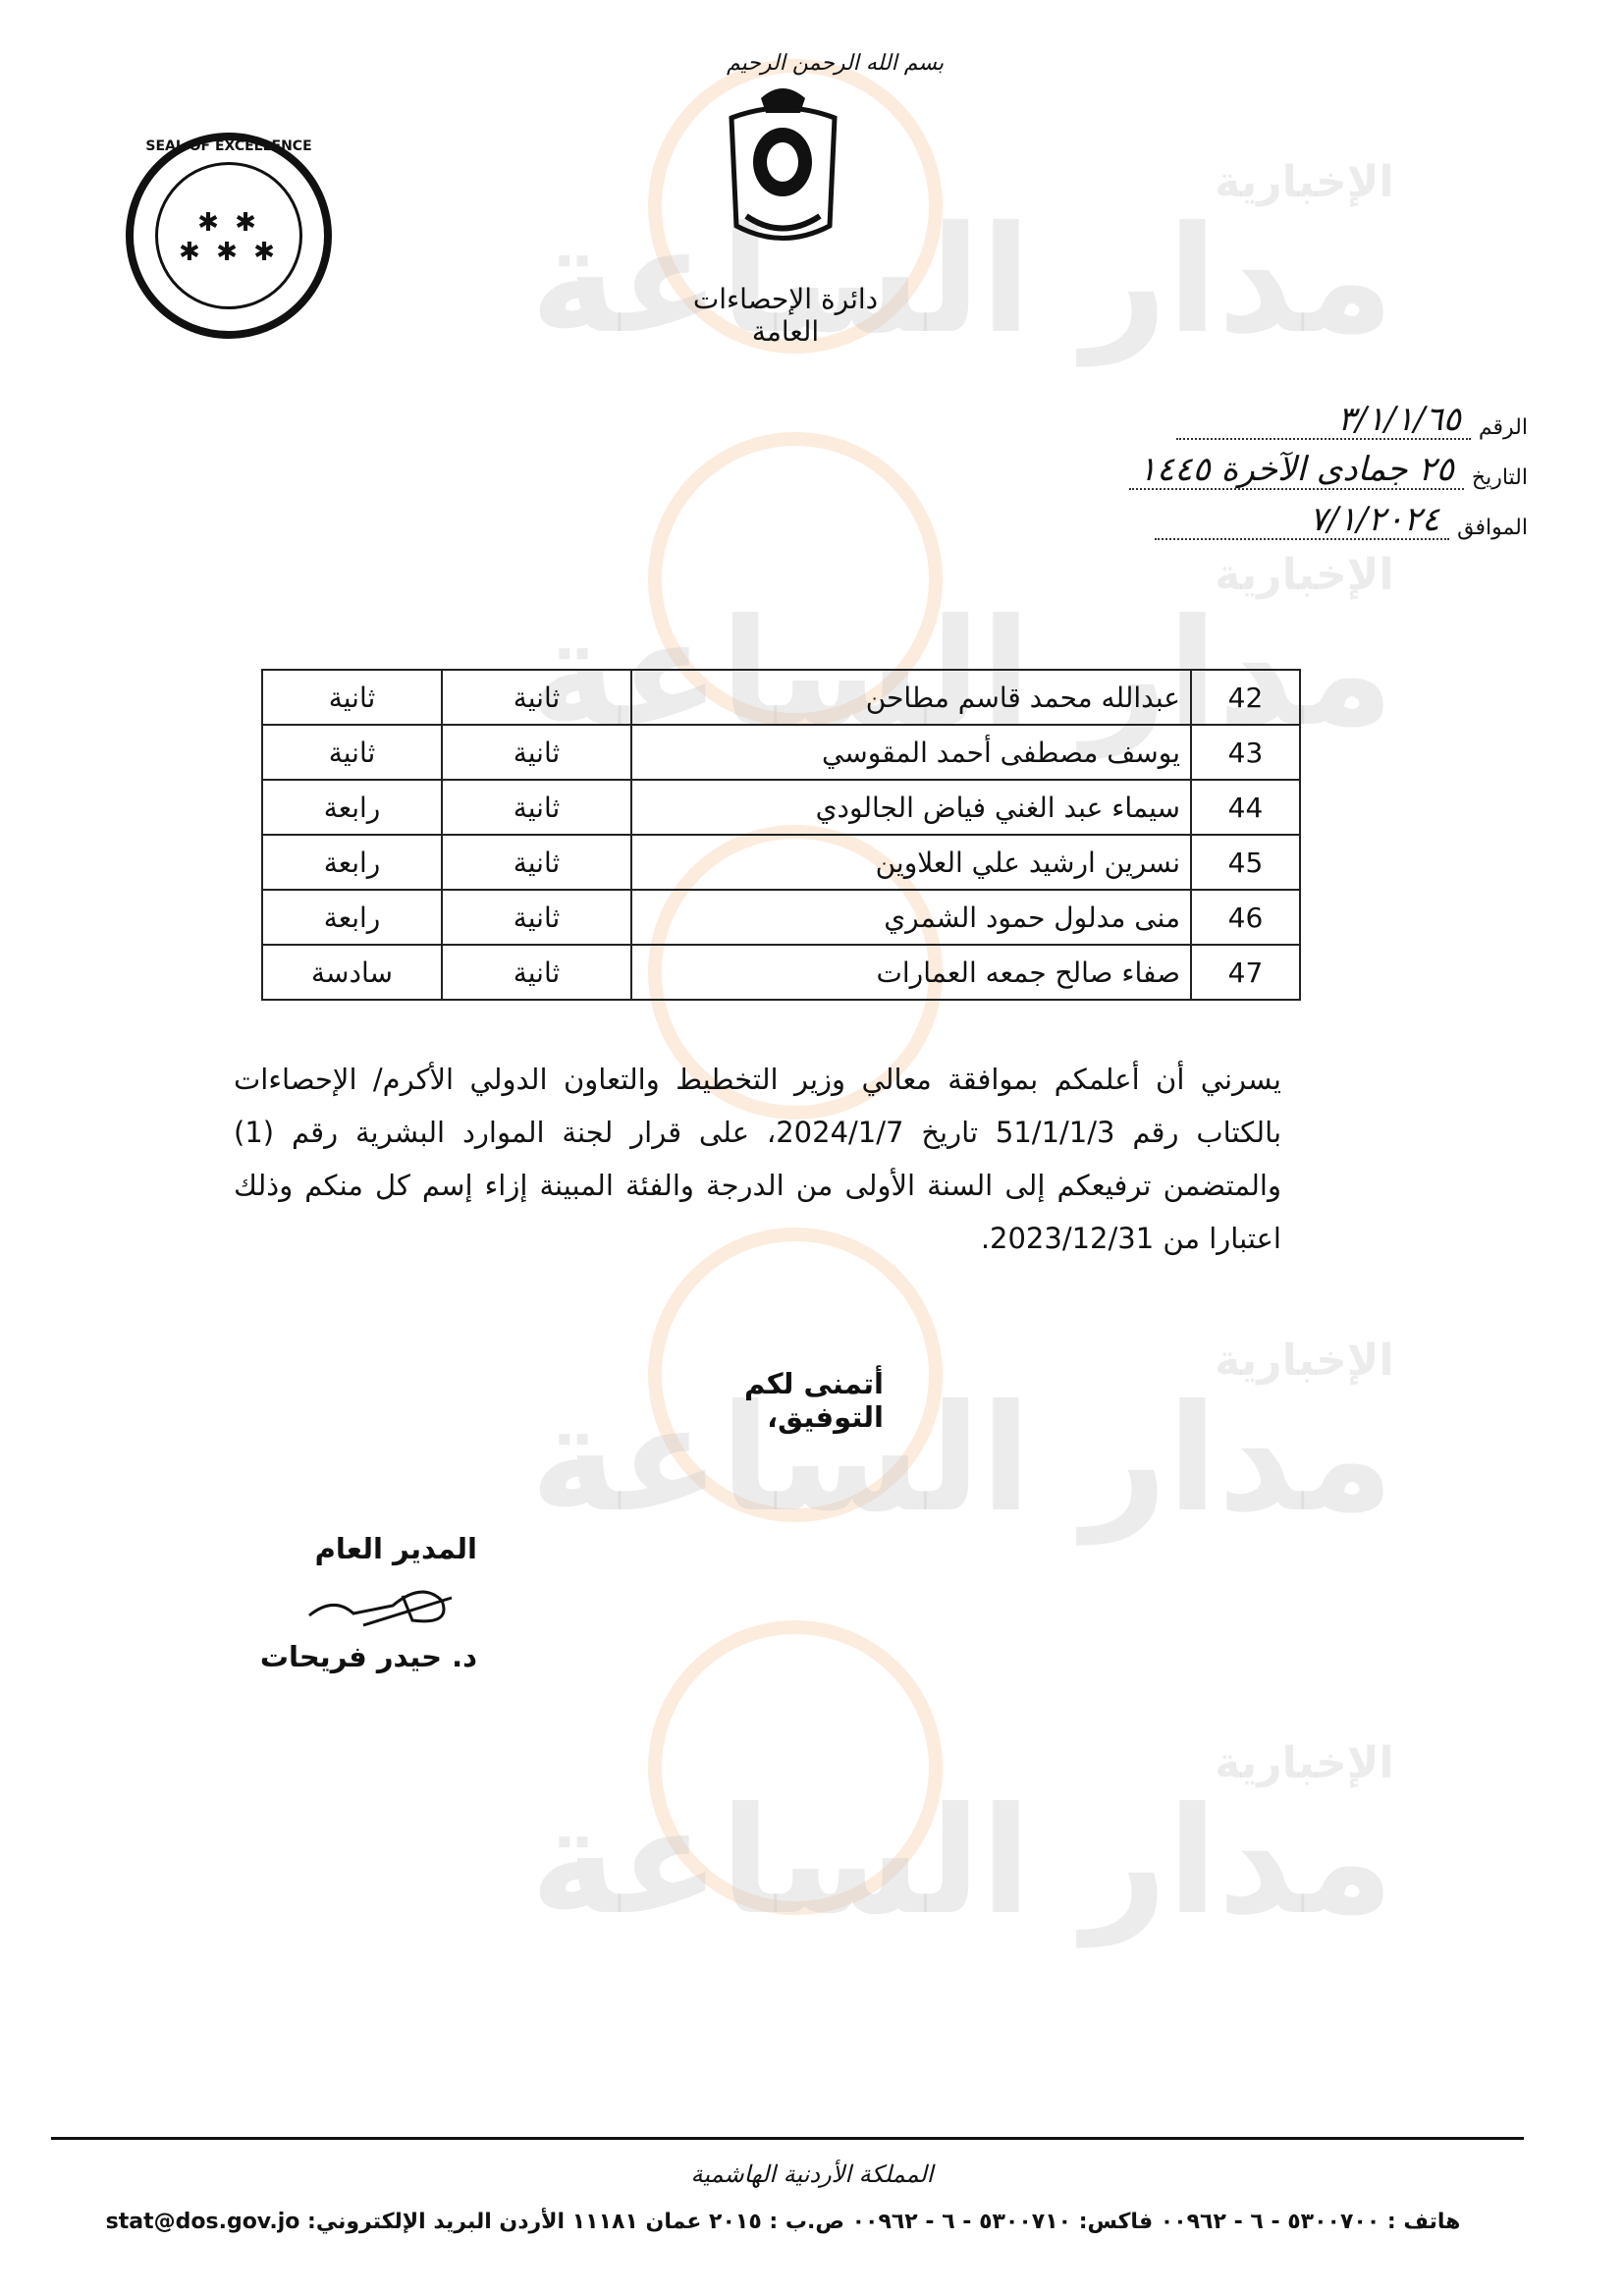 The width and height of the screenshot is (1624, 2296). What do you see at coordinates (1245, 862) in the screenshot?
I see `row-number: 45` at bounding box center [1245, 862].